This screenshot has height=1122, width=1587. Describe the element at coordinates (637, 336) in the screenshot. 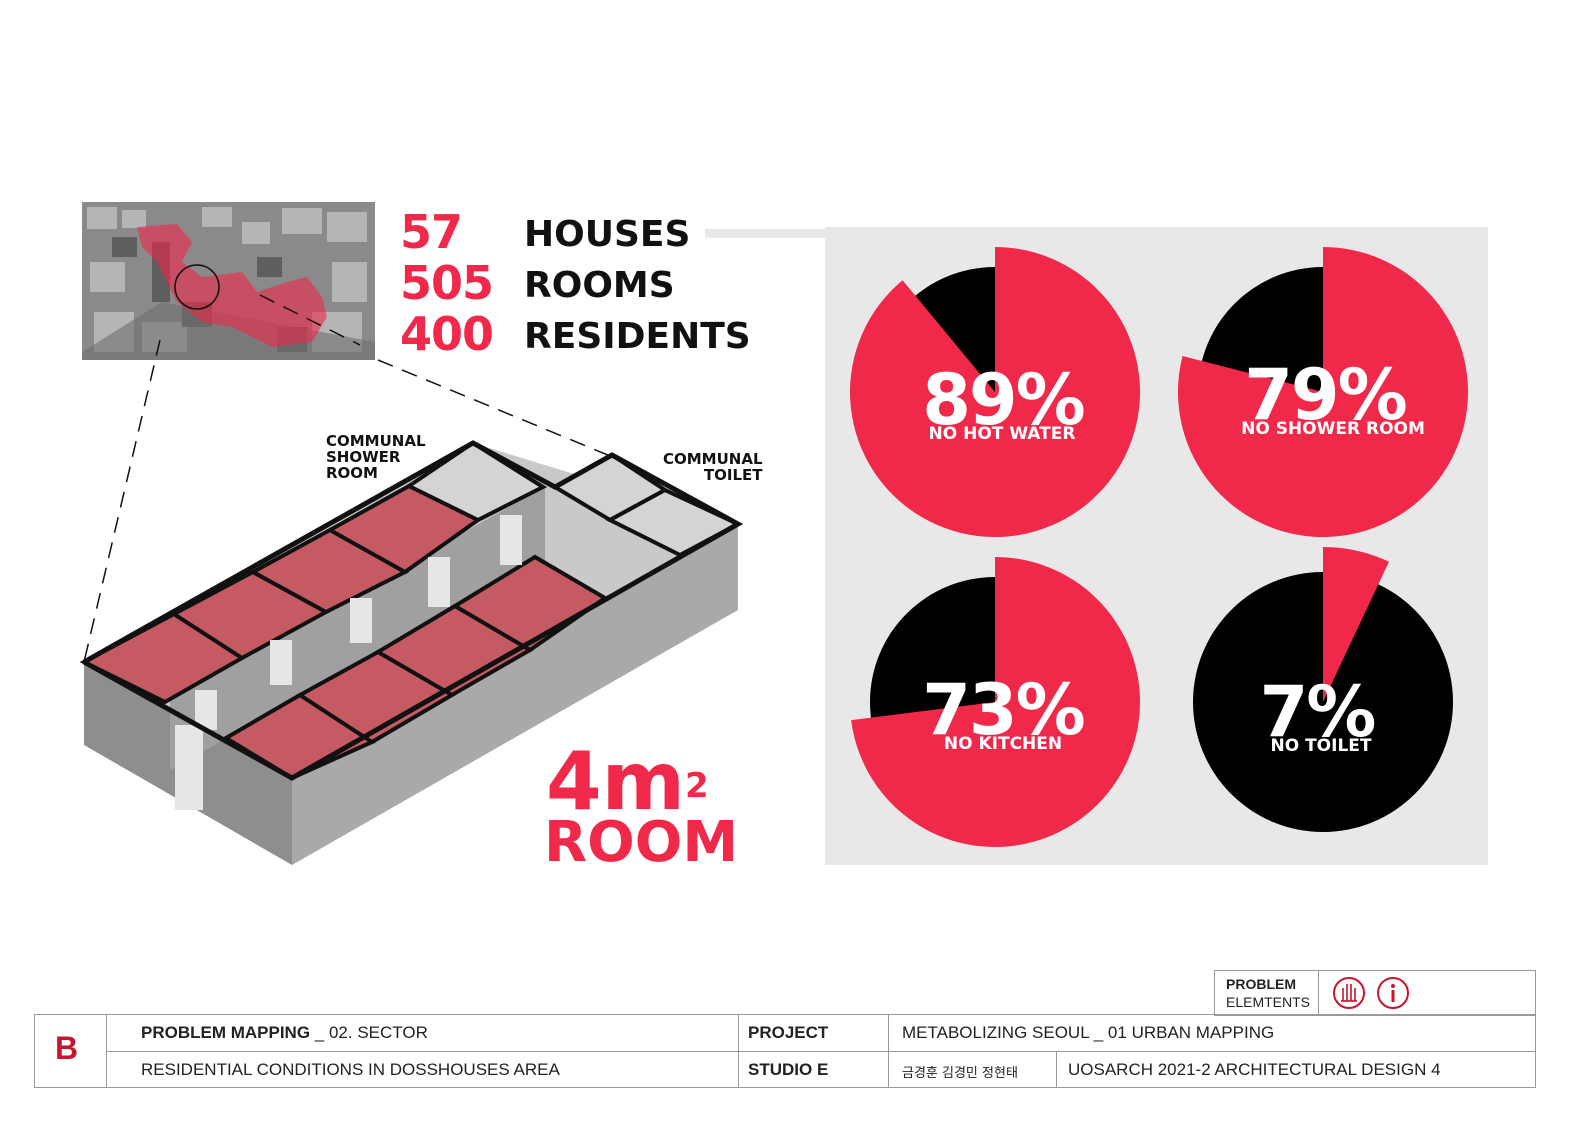

I see `residents-label: RESIDENTS` at that location.